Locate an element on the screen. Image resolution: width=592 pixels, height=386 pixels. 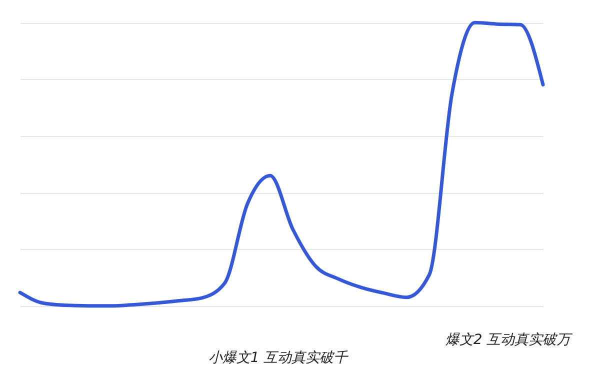
text: 爆文2 互动真实破万 is located at coordinates (509, 340).